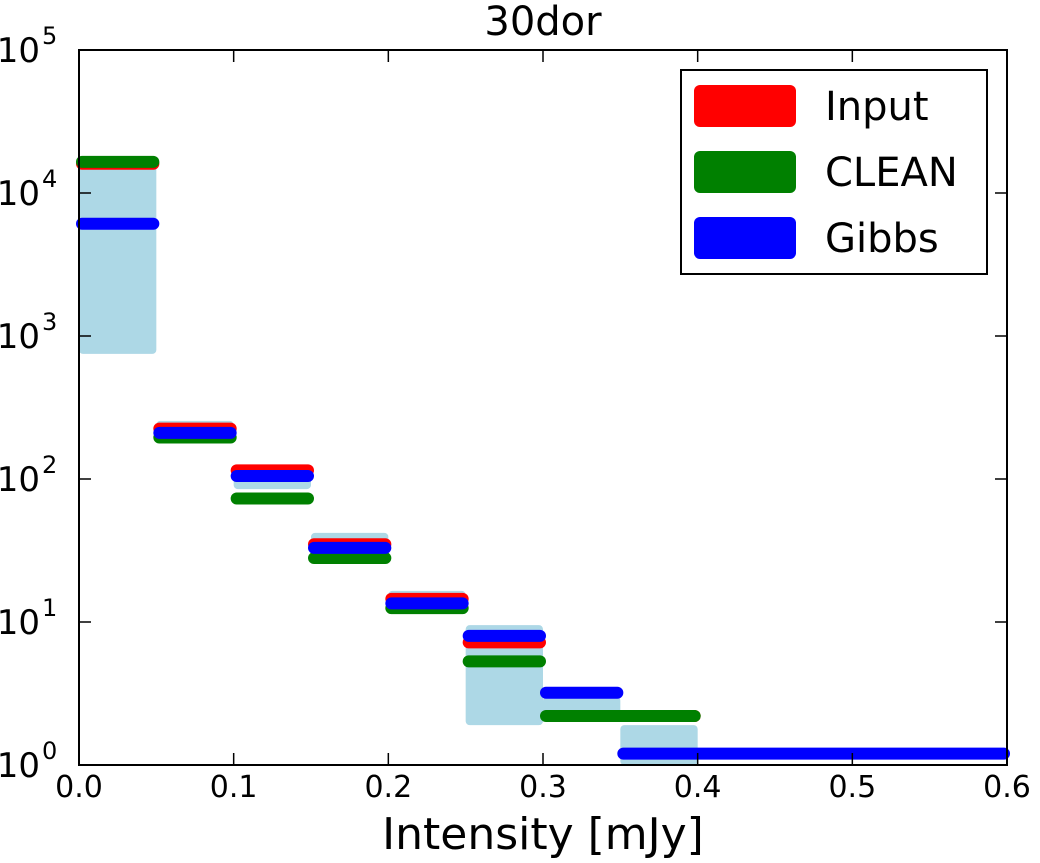 The height and width of the screenshot is (863, 1040). I want to click on chart-title: 30dor, so click(543, 22).